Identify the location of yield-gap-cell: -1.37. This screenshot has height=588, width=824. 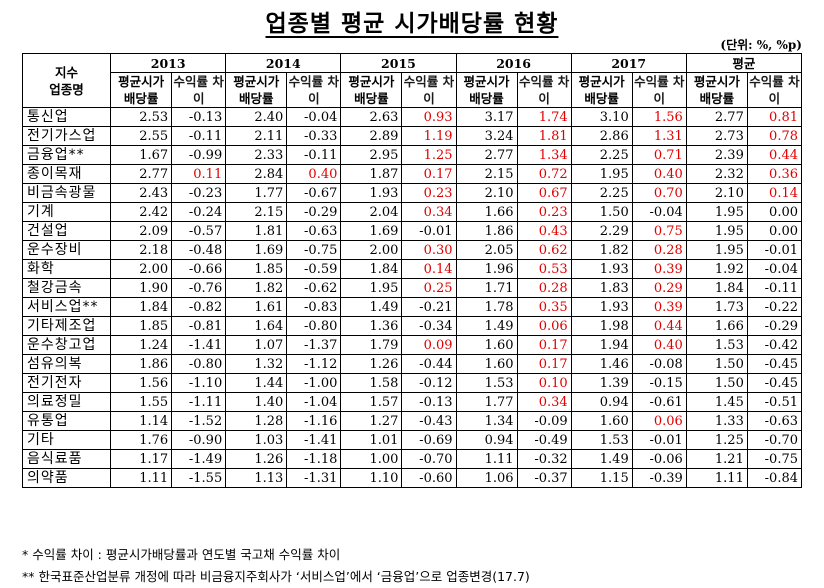
(314, 345).